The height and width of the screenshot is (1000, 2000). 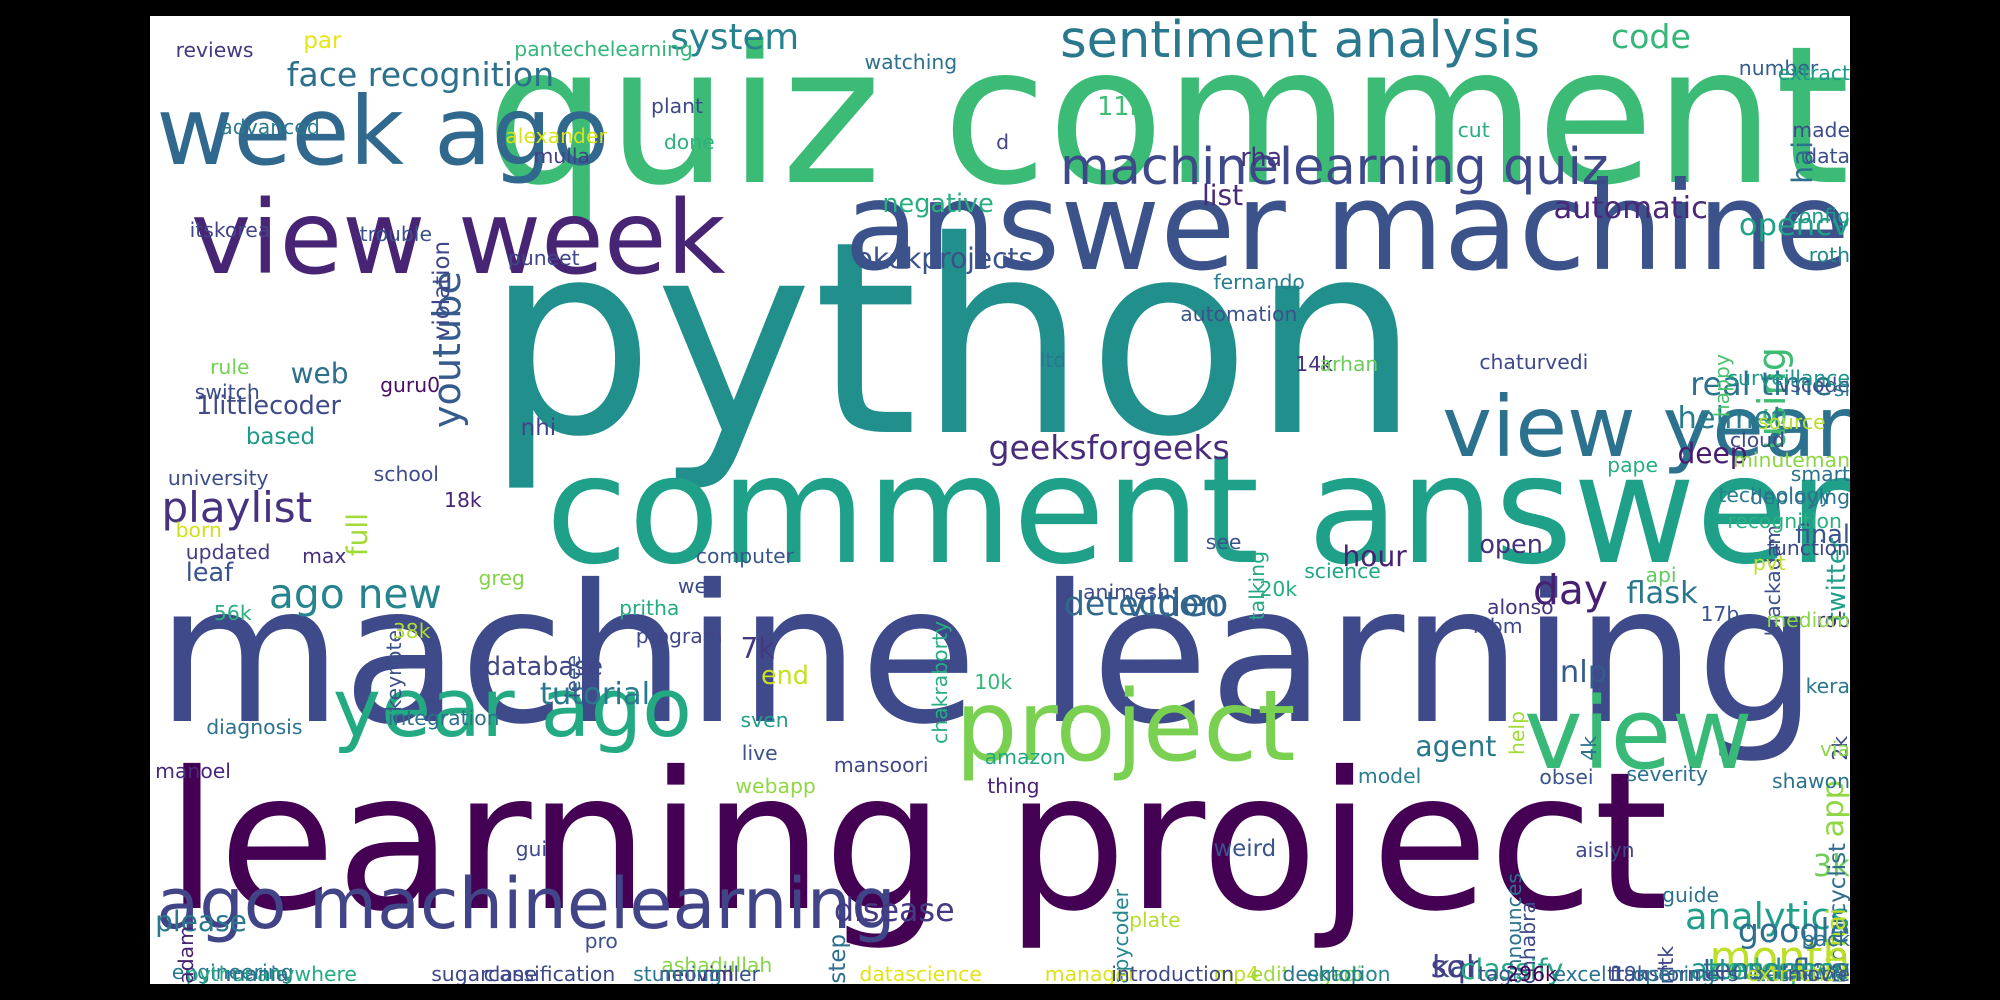 I want to click on cloud-word: done, so click(x=689, y=141).